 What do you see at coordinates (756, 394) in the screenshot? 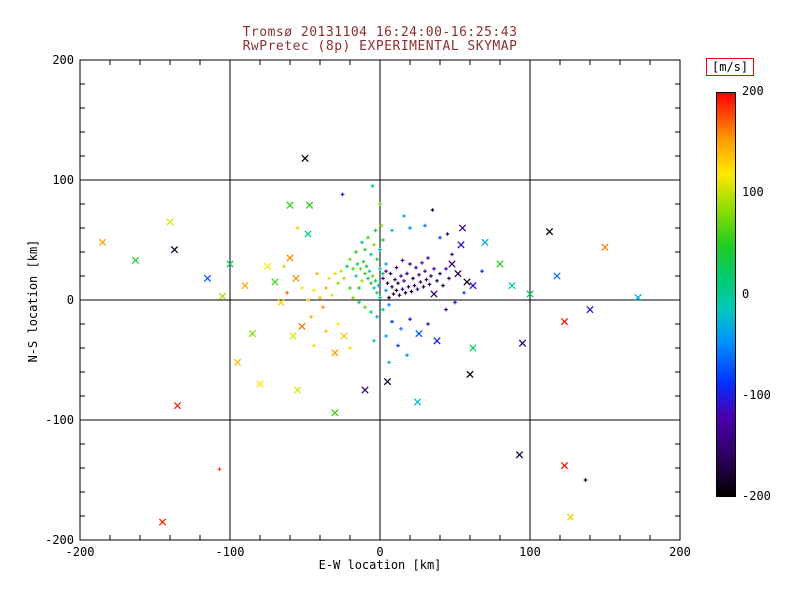
I see `colorbar-tick-label: -100` at bounding box center [756, 394].